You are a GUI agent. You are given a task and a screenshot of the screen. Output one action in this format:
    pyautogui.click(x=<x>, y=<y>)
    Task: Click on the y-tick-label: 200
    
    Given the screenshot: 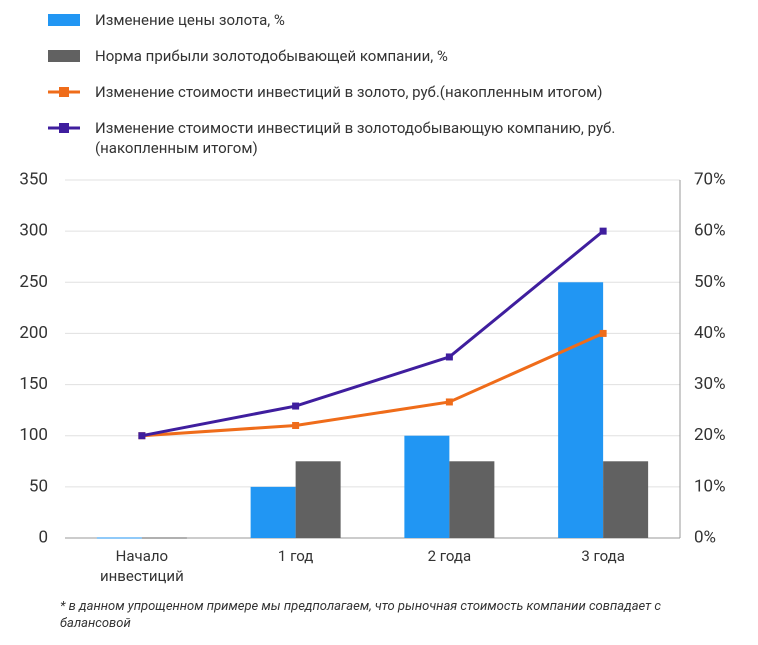 What is the action you would take?
    pyautogui.click(x=33, y=333)
    